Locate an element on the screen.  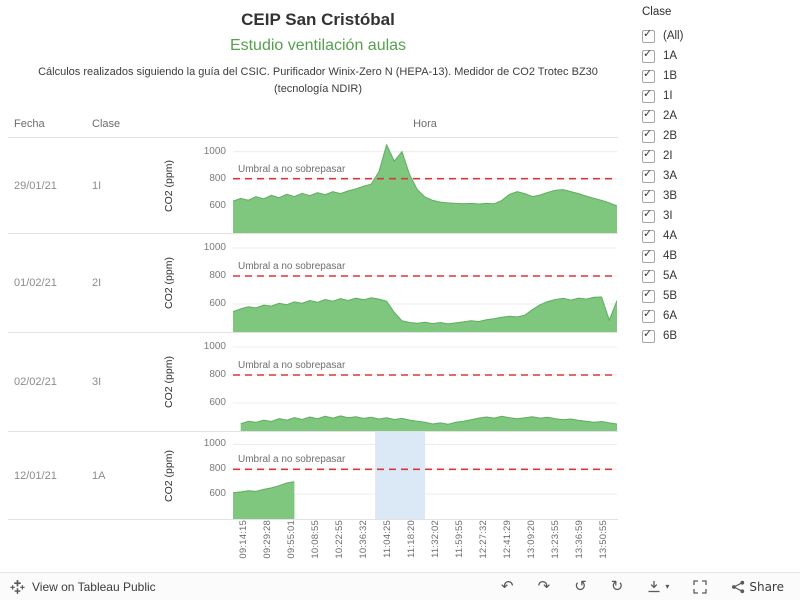
filter-item-label: 6A is located at coordinates (670, 316).